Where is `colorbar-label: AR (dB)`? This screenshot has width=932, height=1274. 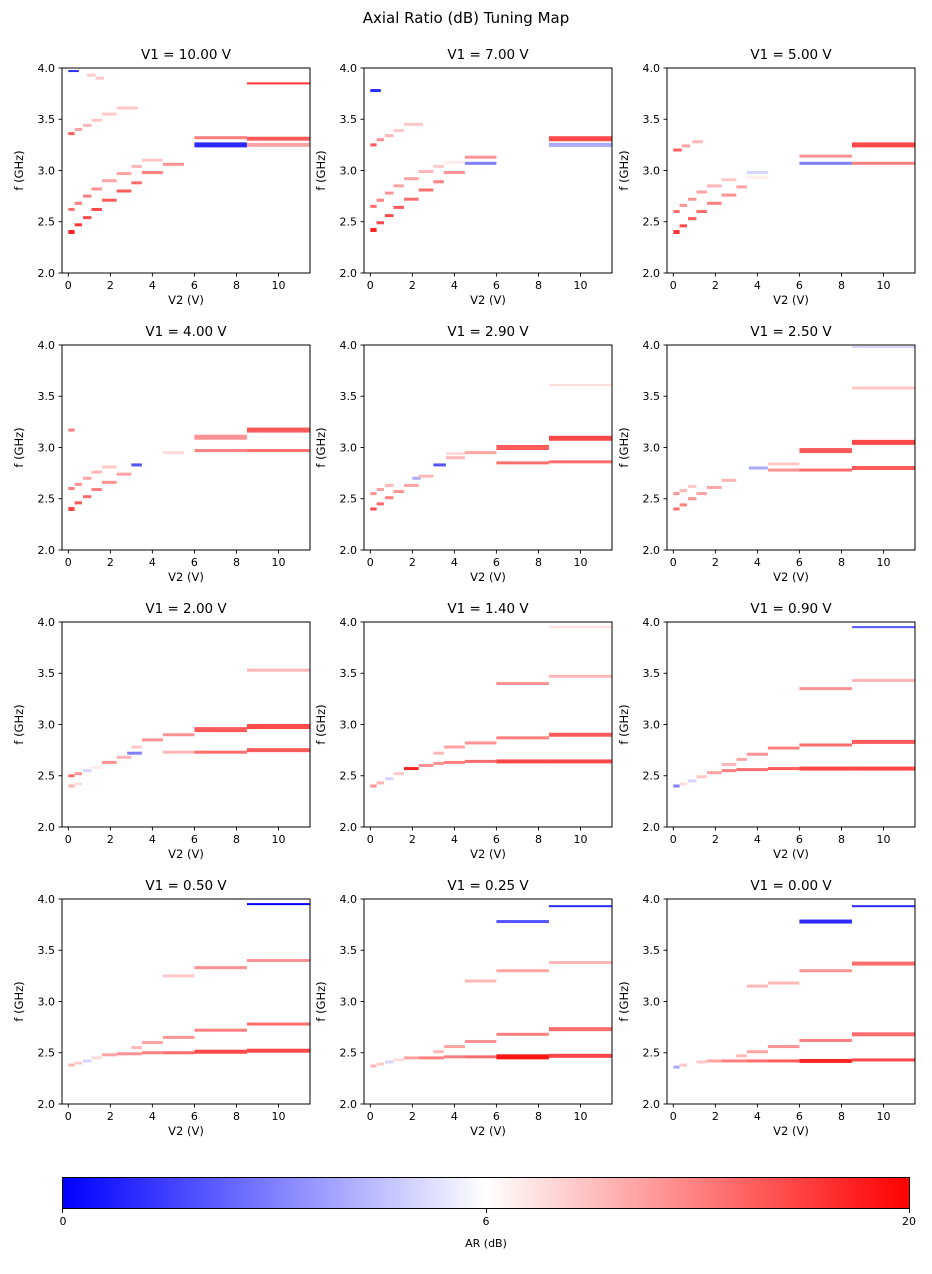 colorbar-label: AR (dB) is located at coordinates (486, 1243).